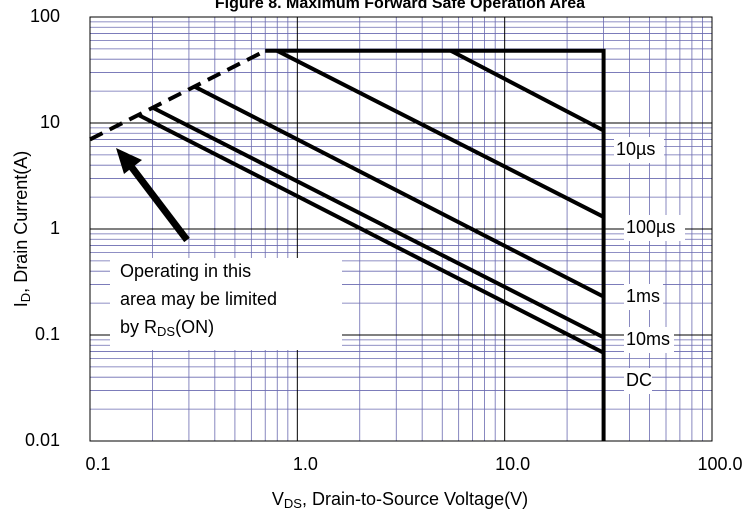 This screenshot has height=521, width=751. Describe the element at coordinates (293, 503) in the screenshot. I see `x-label-sub: DS` at that location.